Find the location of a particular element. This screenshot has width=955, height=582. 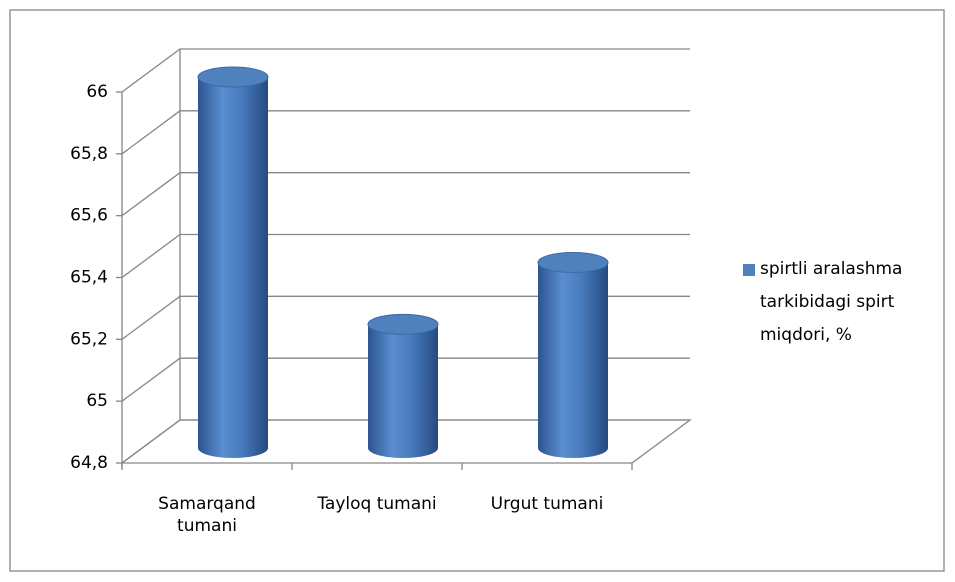

y-tick-label: 65,6 is located at coordinates (89, 216).